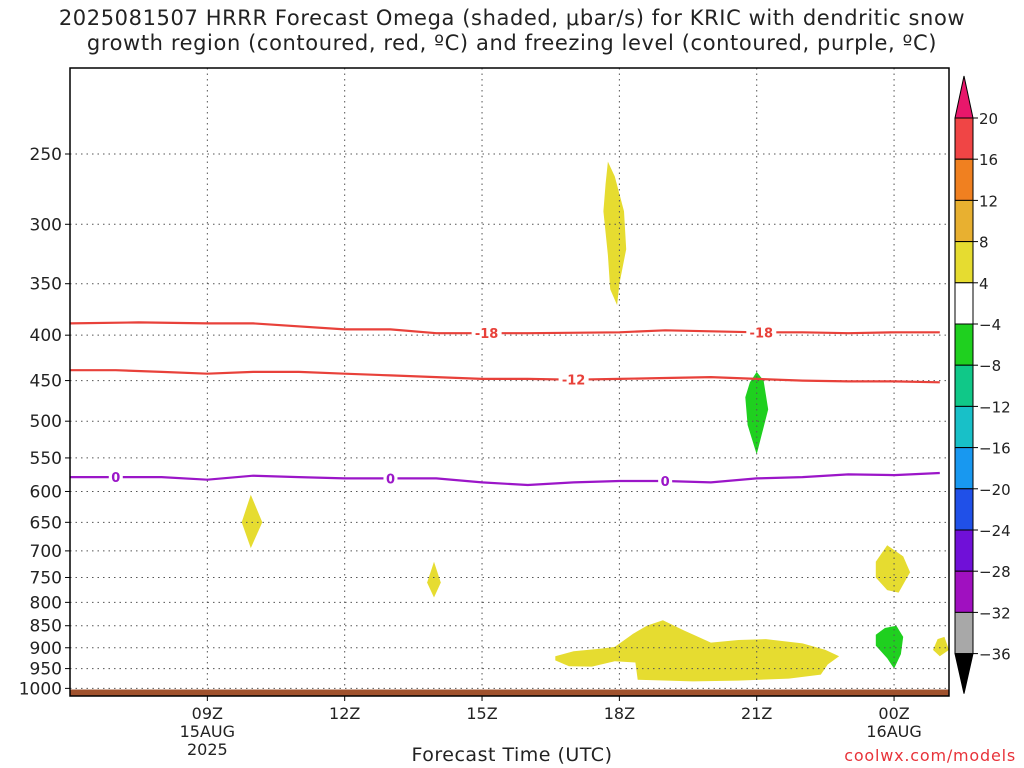 The image size is (1024, 768). What do you see at coordinates (893, 713) in the screenshot?
I see `x-tick-label: 00Z` at bounding box center [893, 713].